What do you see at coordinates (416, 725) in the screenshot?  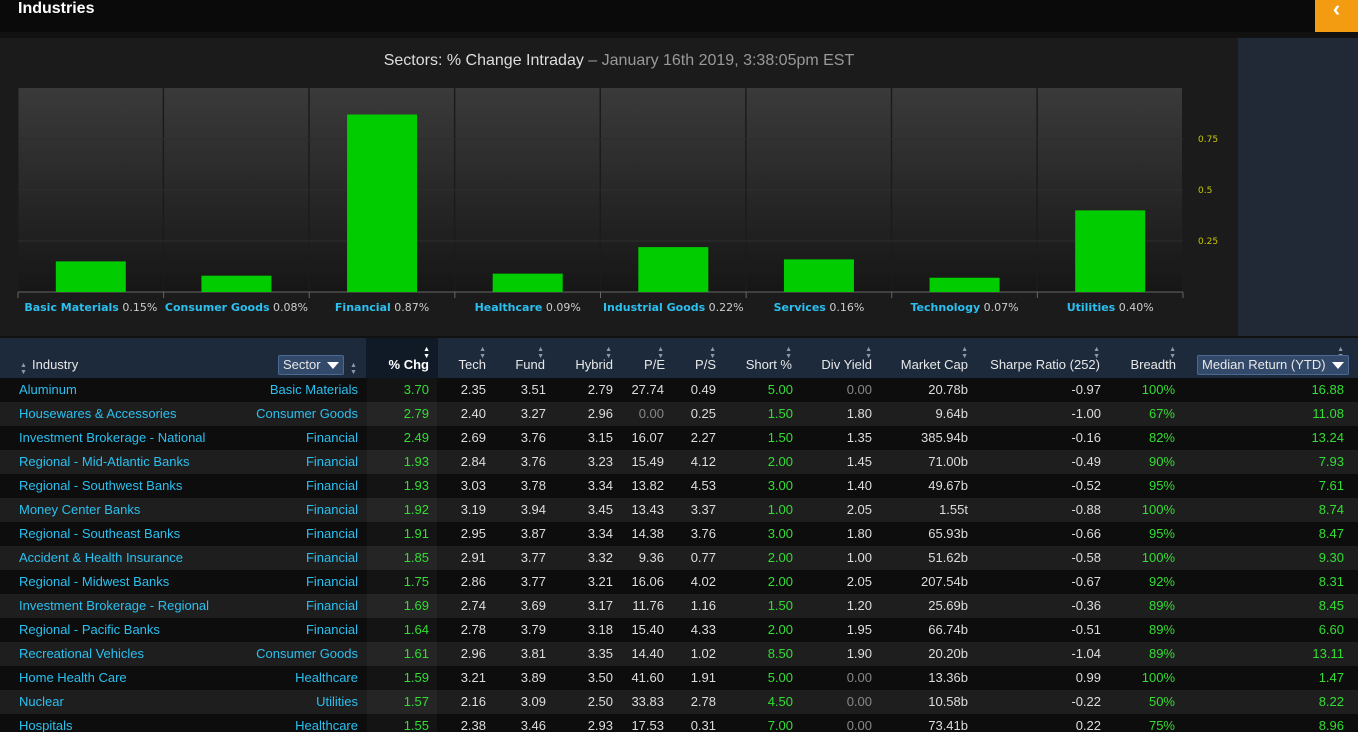 I see `cell-chg: 1.55` at bounding box center [416, 725].